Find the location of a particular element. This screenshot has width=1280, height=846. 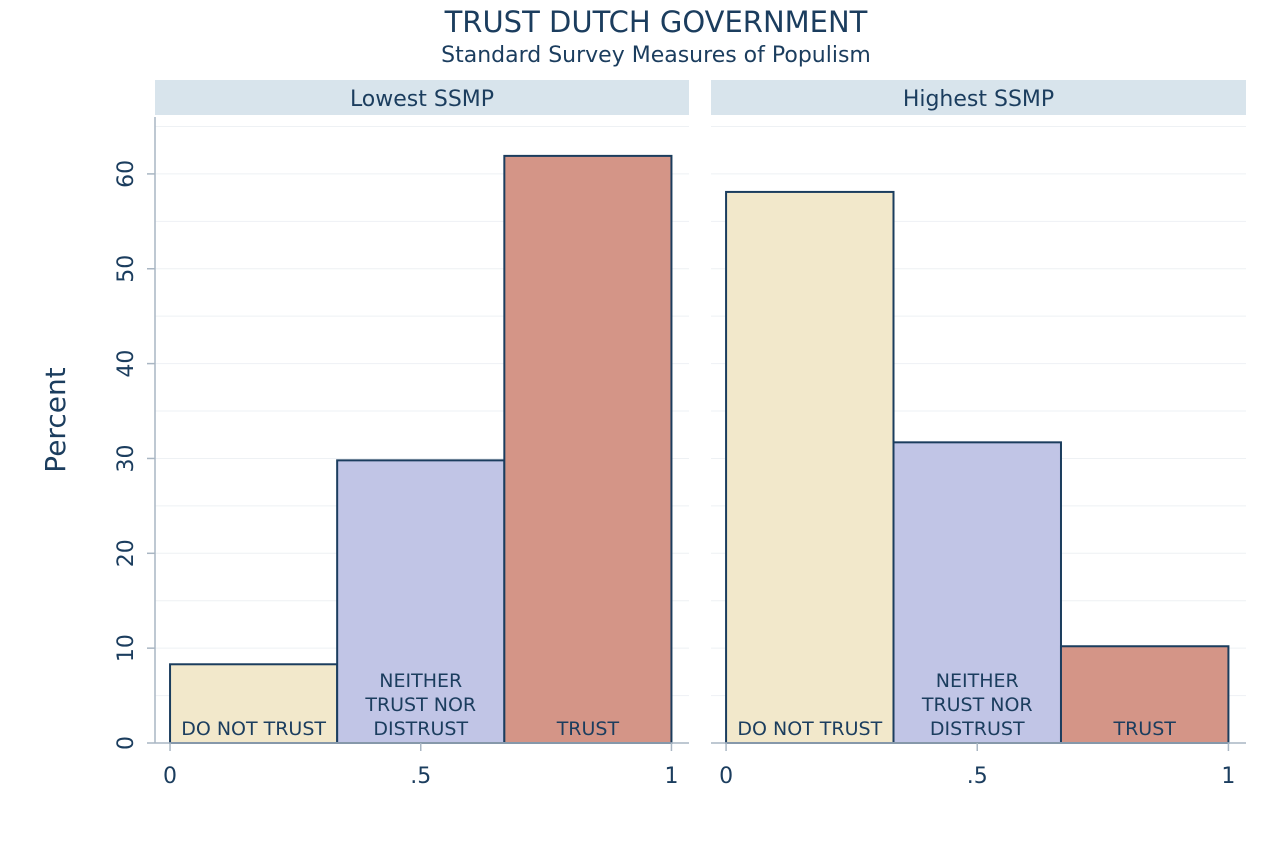

bar-label-lowest-1: DO NOT TRUST is located at coordinates (253, 729).